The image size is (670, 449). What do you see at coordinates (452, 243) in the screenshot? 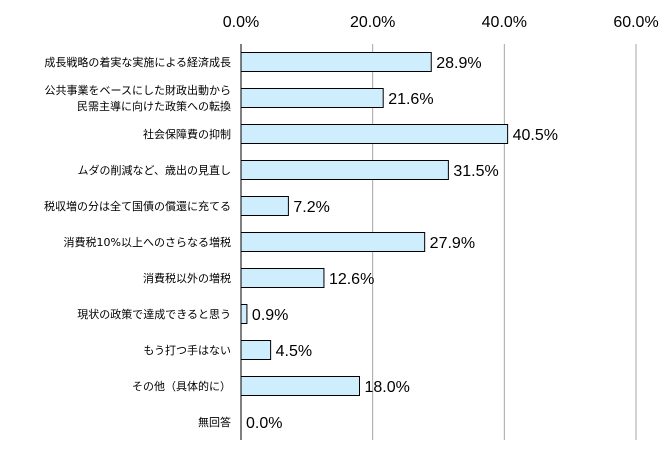
I see `data-label: 27.9%` at bounding box center [452, 243].